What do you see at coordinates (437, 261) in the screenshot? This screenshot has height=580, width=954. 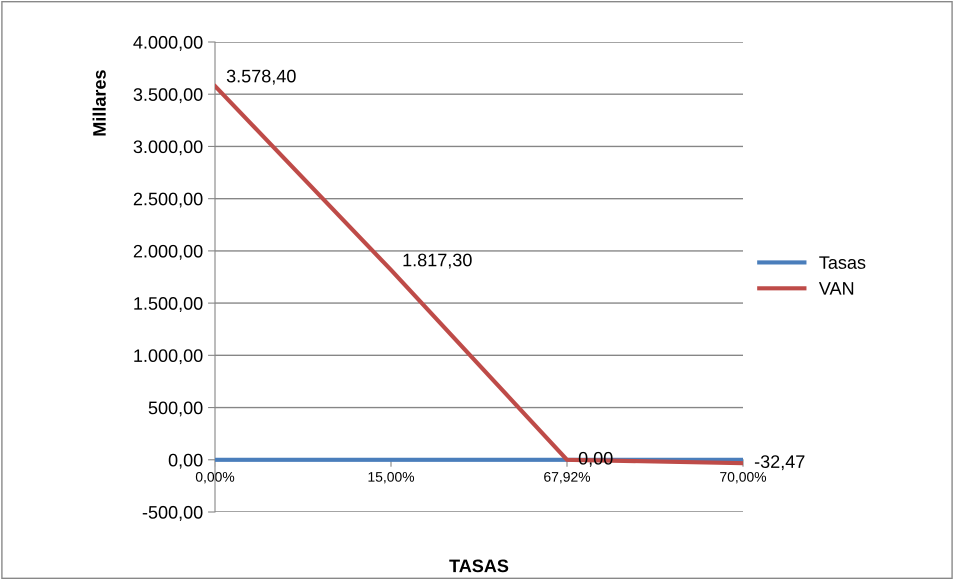 I see `data-label: 1.817,30` at bounding box center [437, 261].